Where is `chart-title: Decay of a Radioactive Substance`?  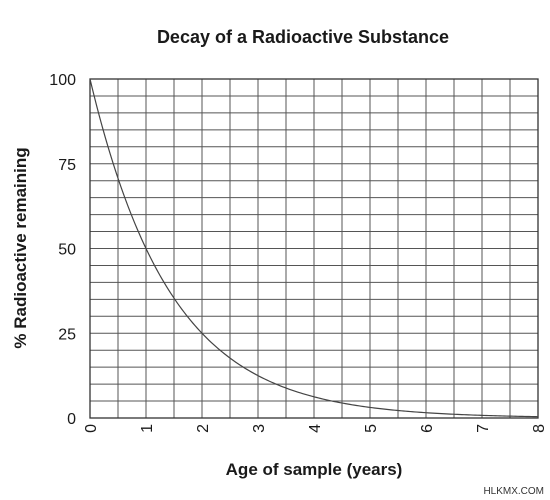
chart-title: Decay of a Radioactive Substance is located at coordinates (303, 37).